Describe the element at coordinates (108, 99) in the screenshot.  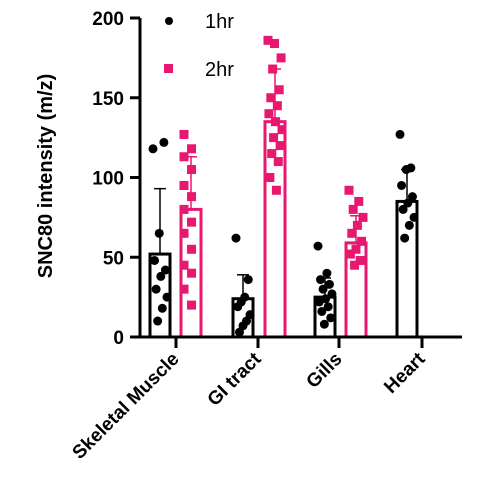
I see `y-tick-label: 150` at that location.